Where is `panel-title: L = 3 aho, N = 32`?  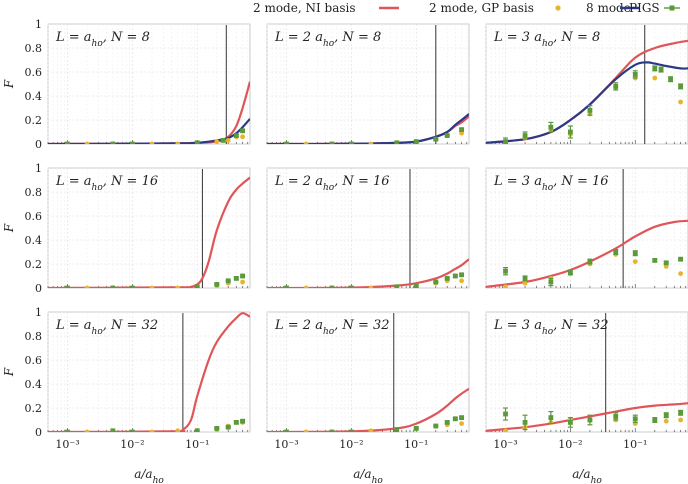
panel-title: L = 3 aho, N = 32 is located at coordinates (551, 327).